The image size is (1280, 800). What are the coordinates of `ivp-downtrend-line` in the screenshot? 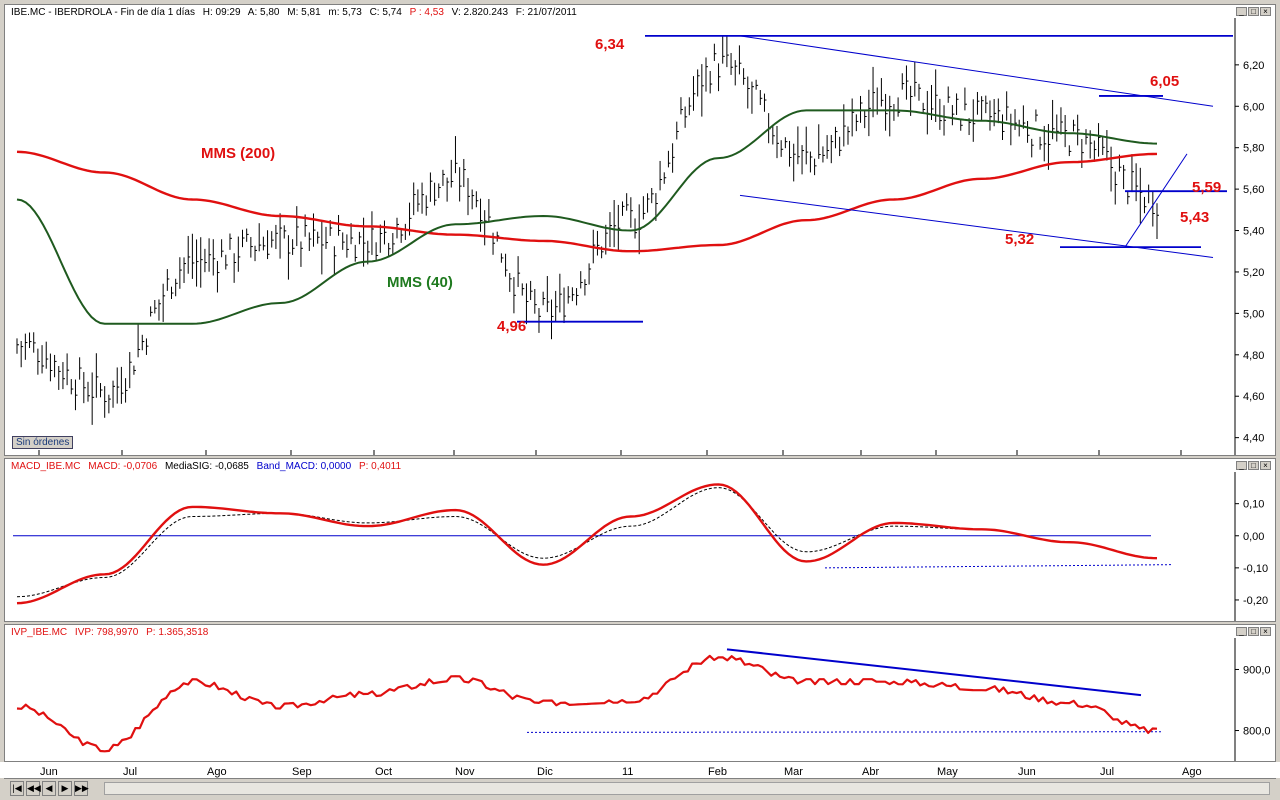 It's located at (934, 672).